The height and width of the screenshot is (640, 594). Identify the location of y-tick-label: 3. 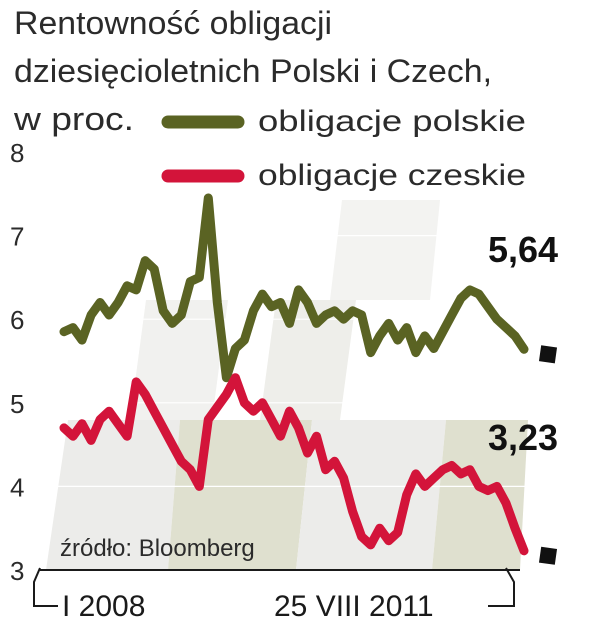
(17, 571).